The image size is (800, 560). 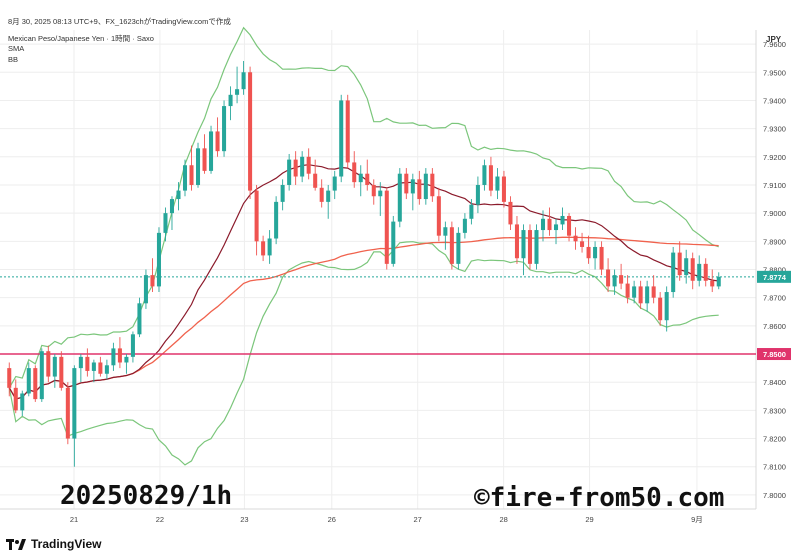 What do you see at coordinates (386, 519) in the screenshot?
I see `time-axis: 21 22 23 26 27 28 29 9月` at bounding box center [386, 519].